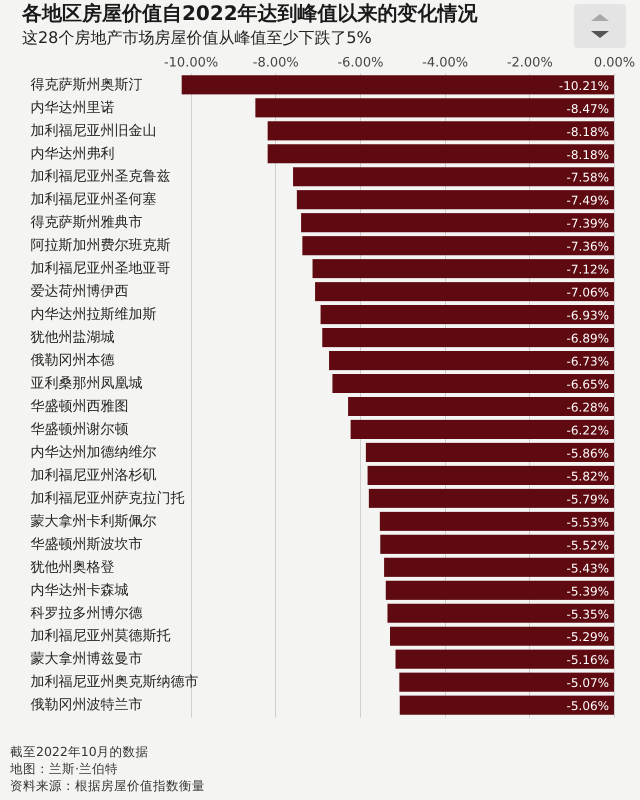 The image size is (640, 800). Describe the element at coordinates (86, 705) in the screenshot. I see `y-tick-label: 俄勒冈州波特兰市` at that location.